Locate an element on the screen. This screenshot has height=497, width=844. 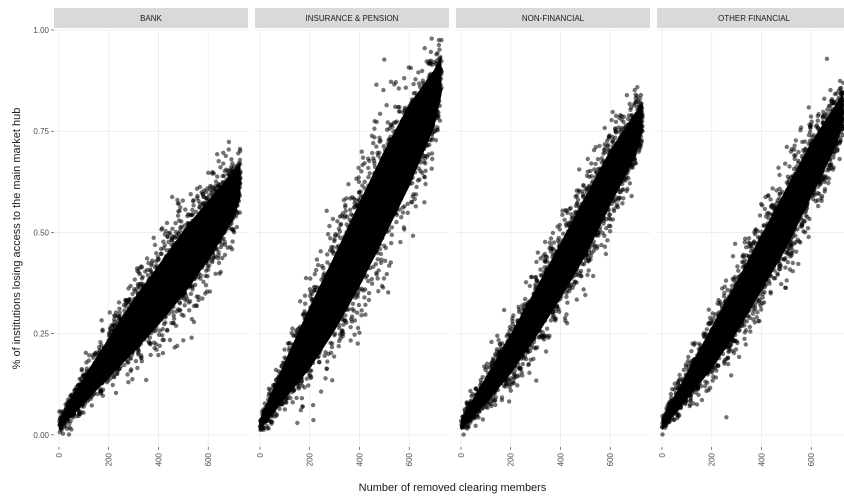
x-tick-label: 600 is located at coordinates (208, 459).